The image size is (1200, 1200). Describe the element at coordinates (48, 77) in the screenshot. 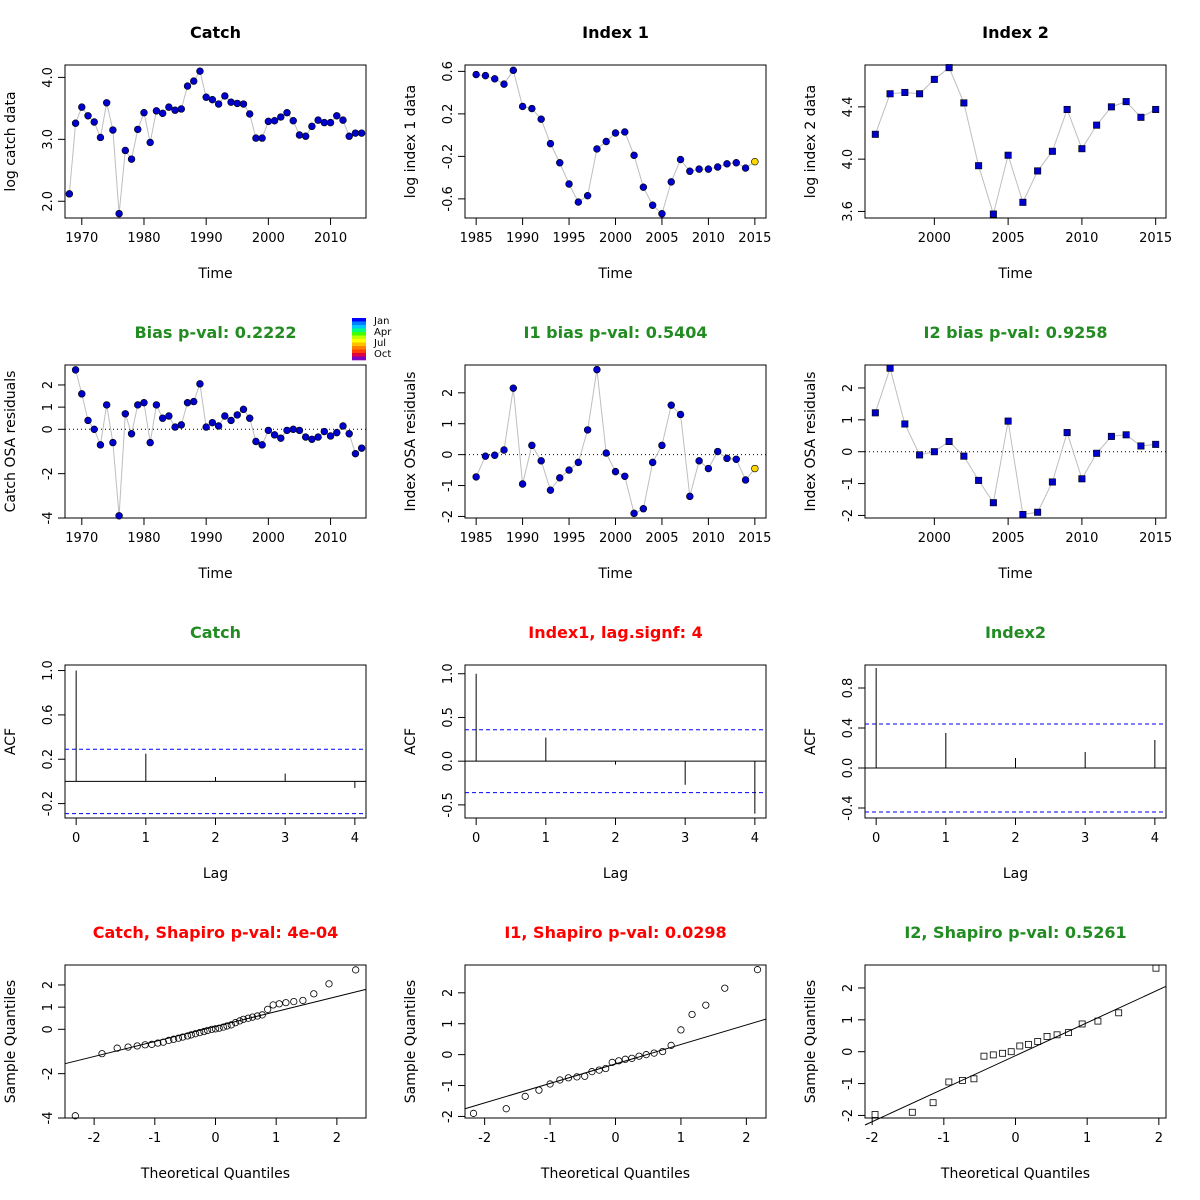

I see `y-tick-label: 4.0` at that location.